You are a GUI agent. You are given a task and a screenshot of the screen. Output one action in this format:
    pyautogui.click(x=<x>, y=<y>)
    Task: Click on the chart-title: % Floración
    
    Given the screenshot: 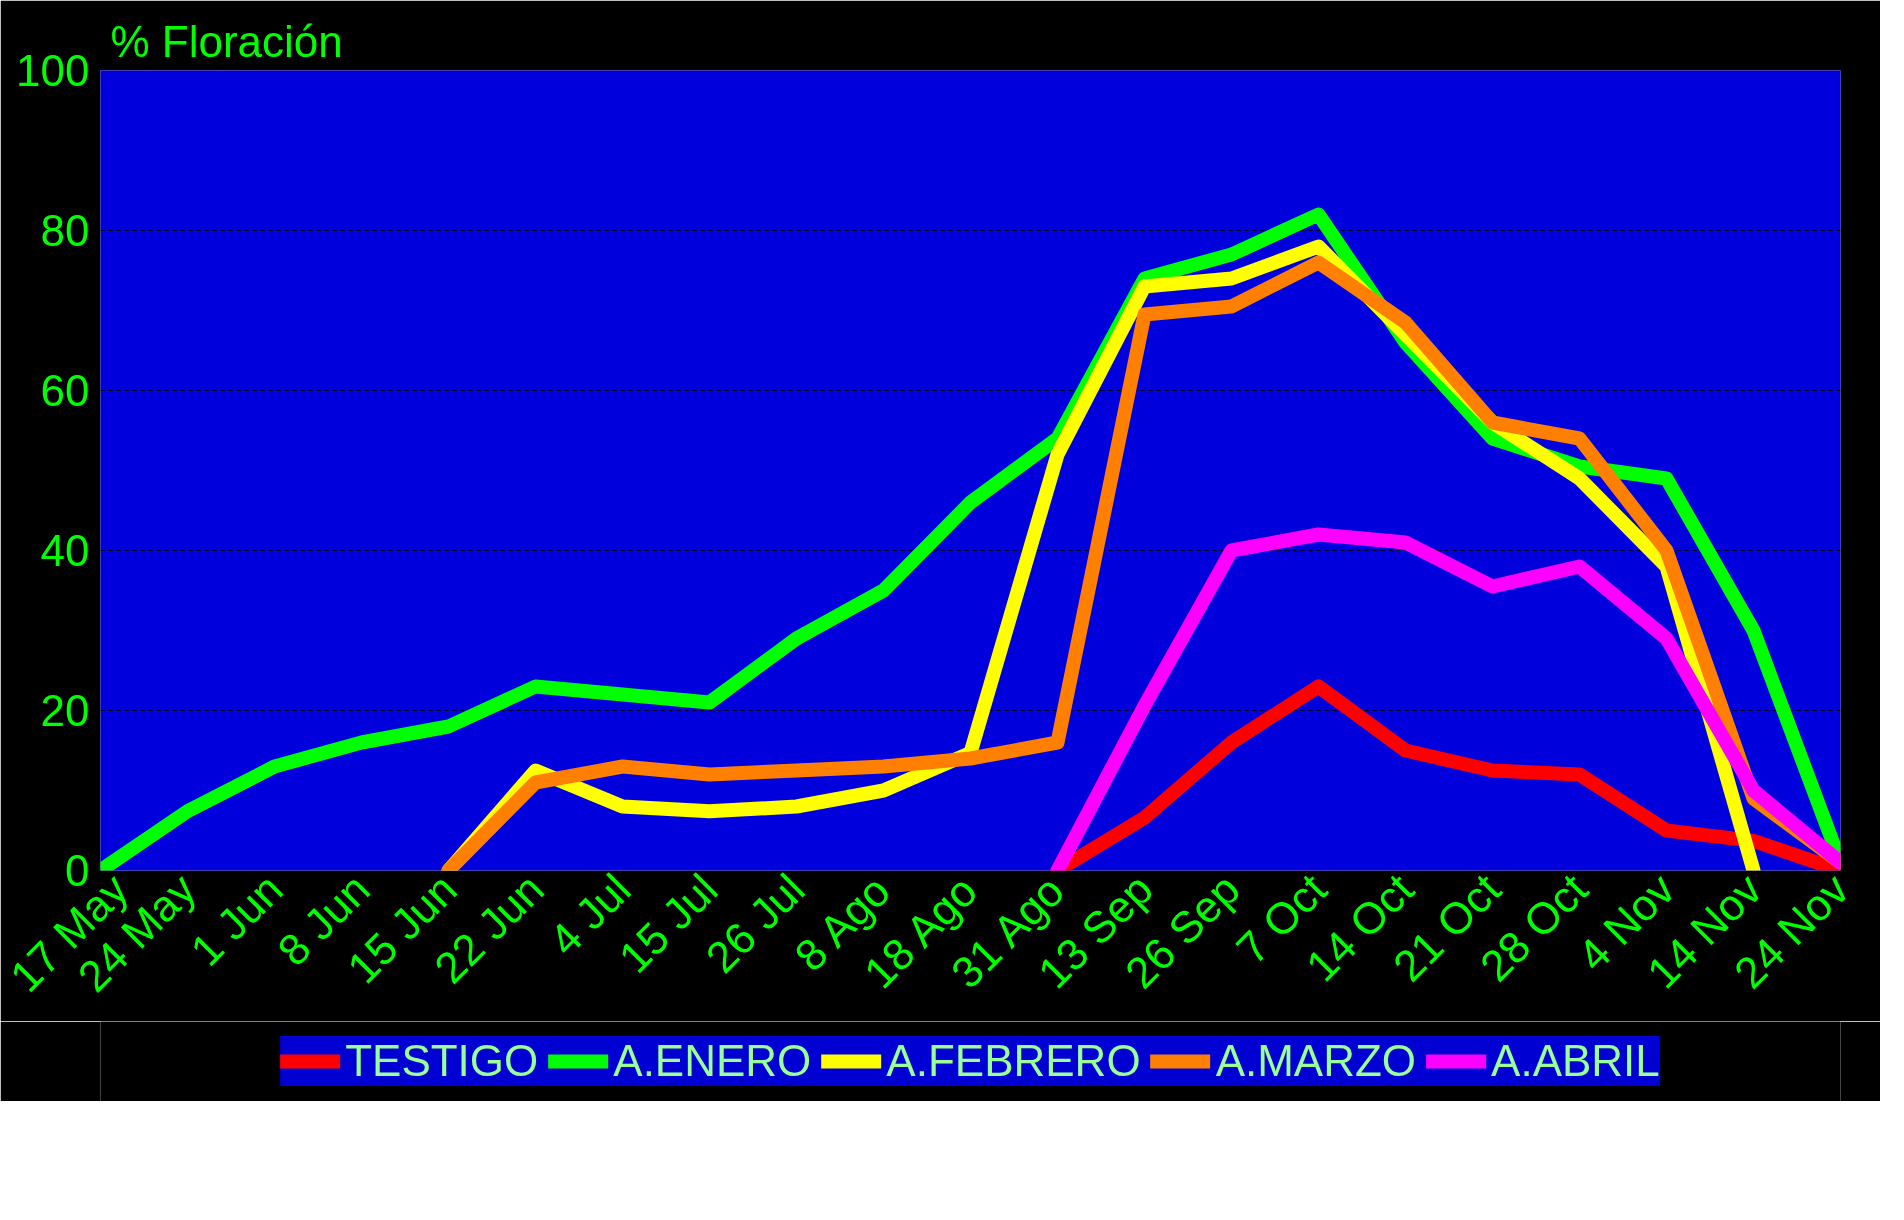 What is the action you would take?
    pyautogui.click(x=226, y=41)
    